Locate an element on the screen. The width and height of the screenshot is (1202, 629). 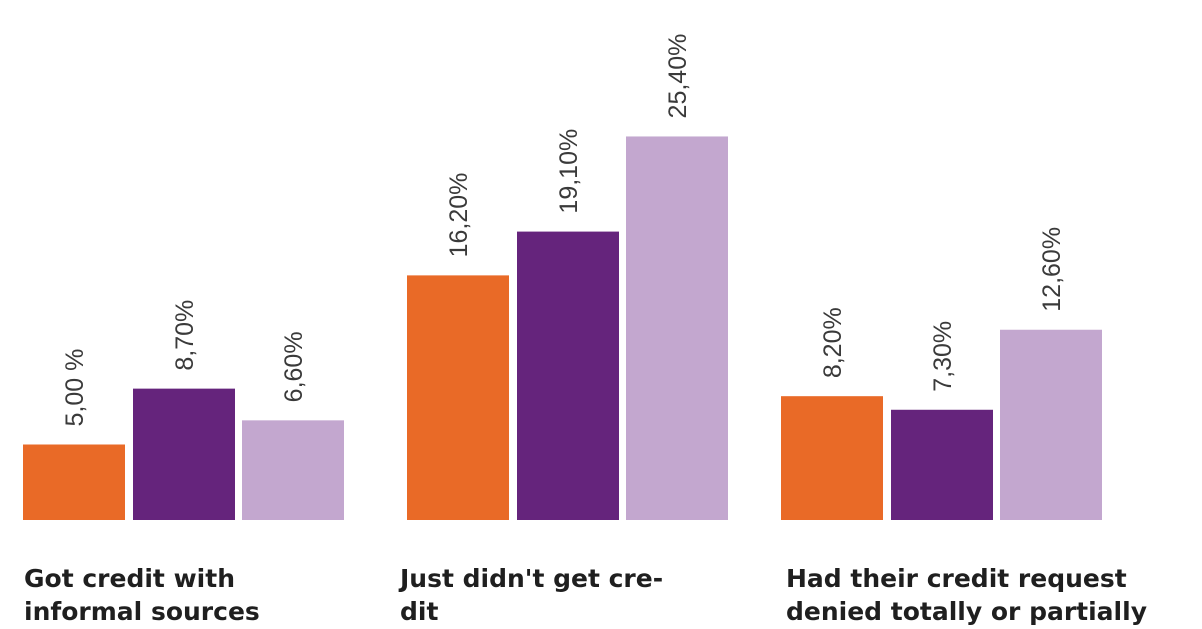
data-label-didnt-get-credit-series-1: 16,20% is located at coordinates (459, 215).